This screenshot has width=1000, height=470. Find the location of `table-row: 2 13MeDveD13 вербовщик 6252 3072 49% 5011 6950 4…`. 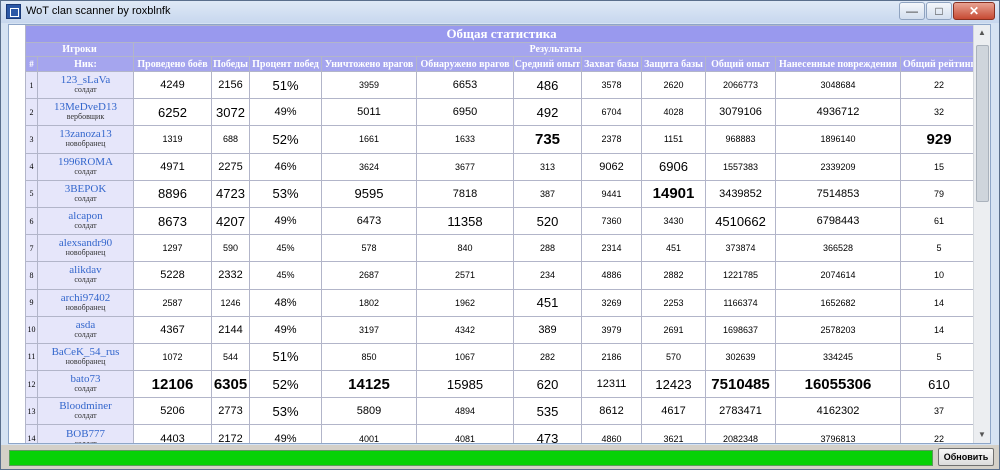

table-row: 2 13MeDveD13 вербовщик 6252 3072 49% 5011 6950 4… is located at coordinates (502, 112).